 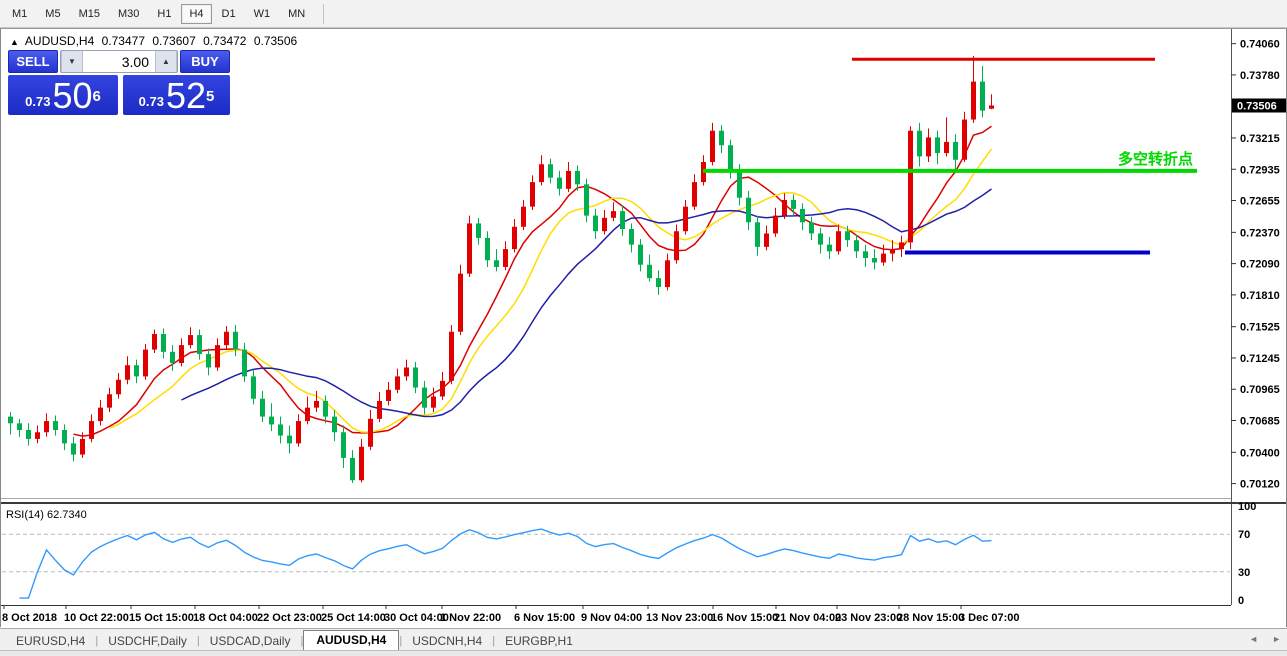 What do you see at coordinates (174, 41) in the screenshot?
I see `high-value: 0.73607` at bounding box center [174, 41].